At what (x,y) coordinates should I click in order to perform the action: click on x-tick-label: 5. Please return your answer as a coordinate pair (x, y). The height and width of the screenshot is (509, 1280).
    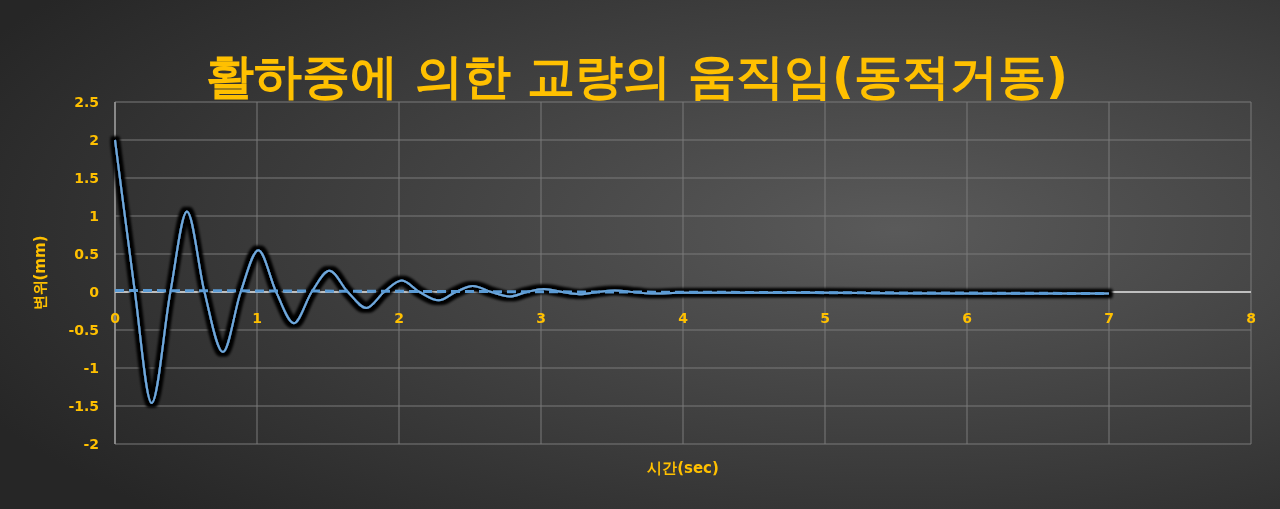
    Looking at the image, I should click on (825, 318).